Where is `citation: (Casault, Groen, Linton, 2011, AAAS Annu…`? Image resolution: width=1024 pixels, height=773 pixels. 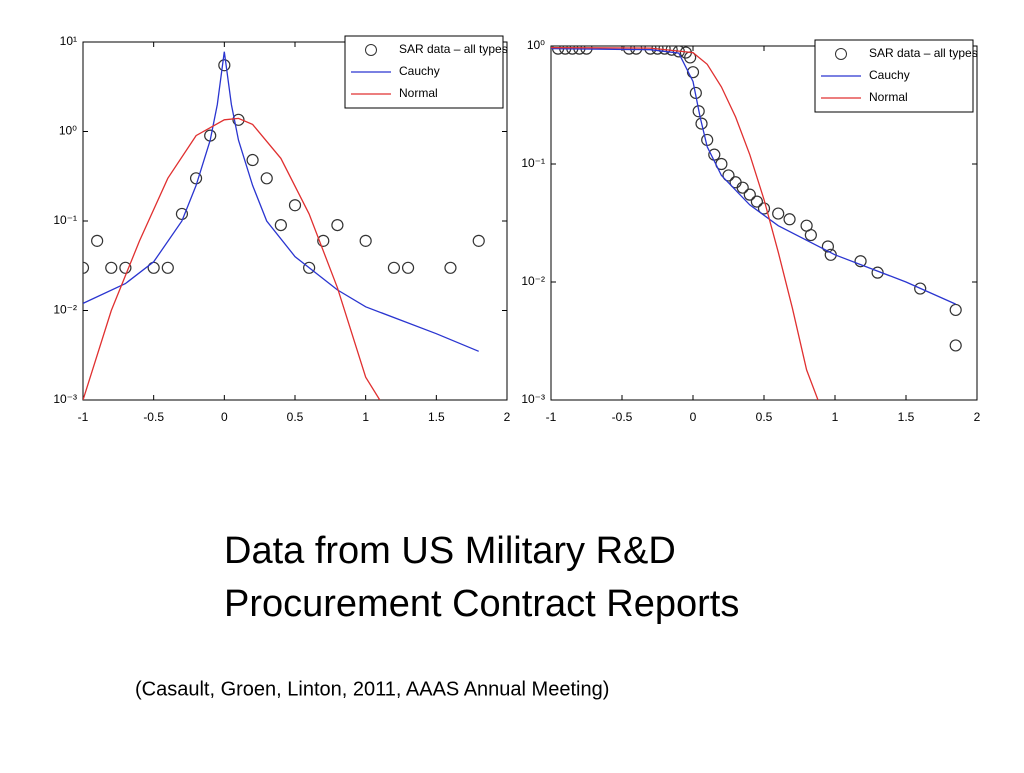 citation: (Casault, Groen, Linton, 2011, AAAS Annu… is located at coordinates (372, 689).